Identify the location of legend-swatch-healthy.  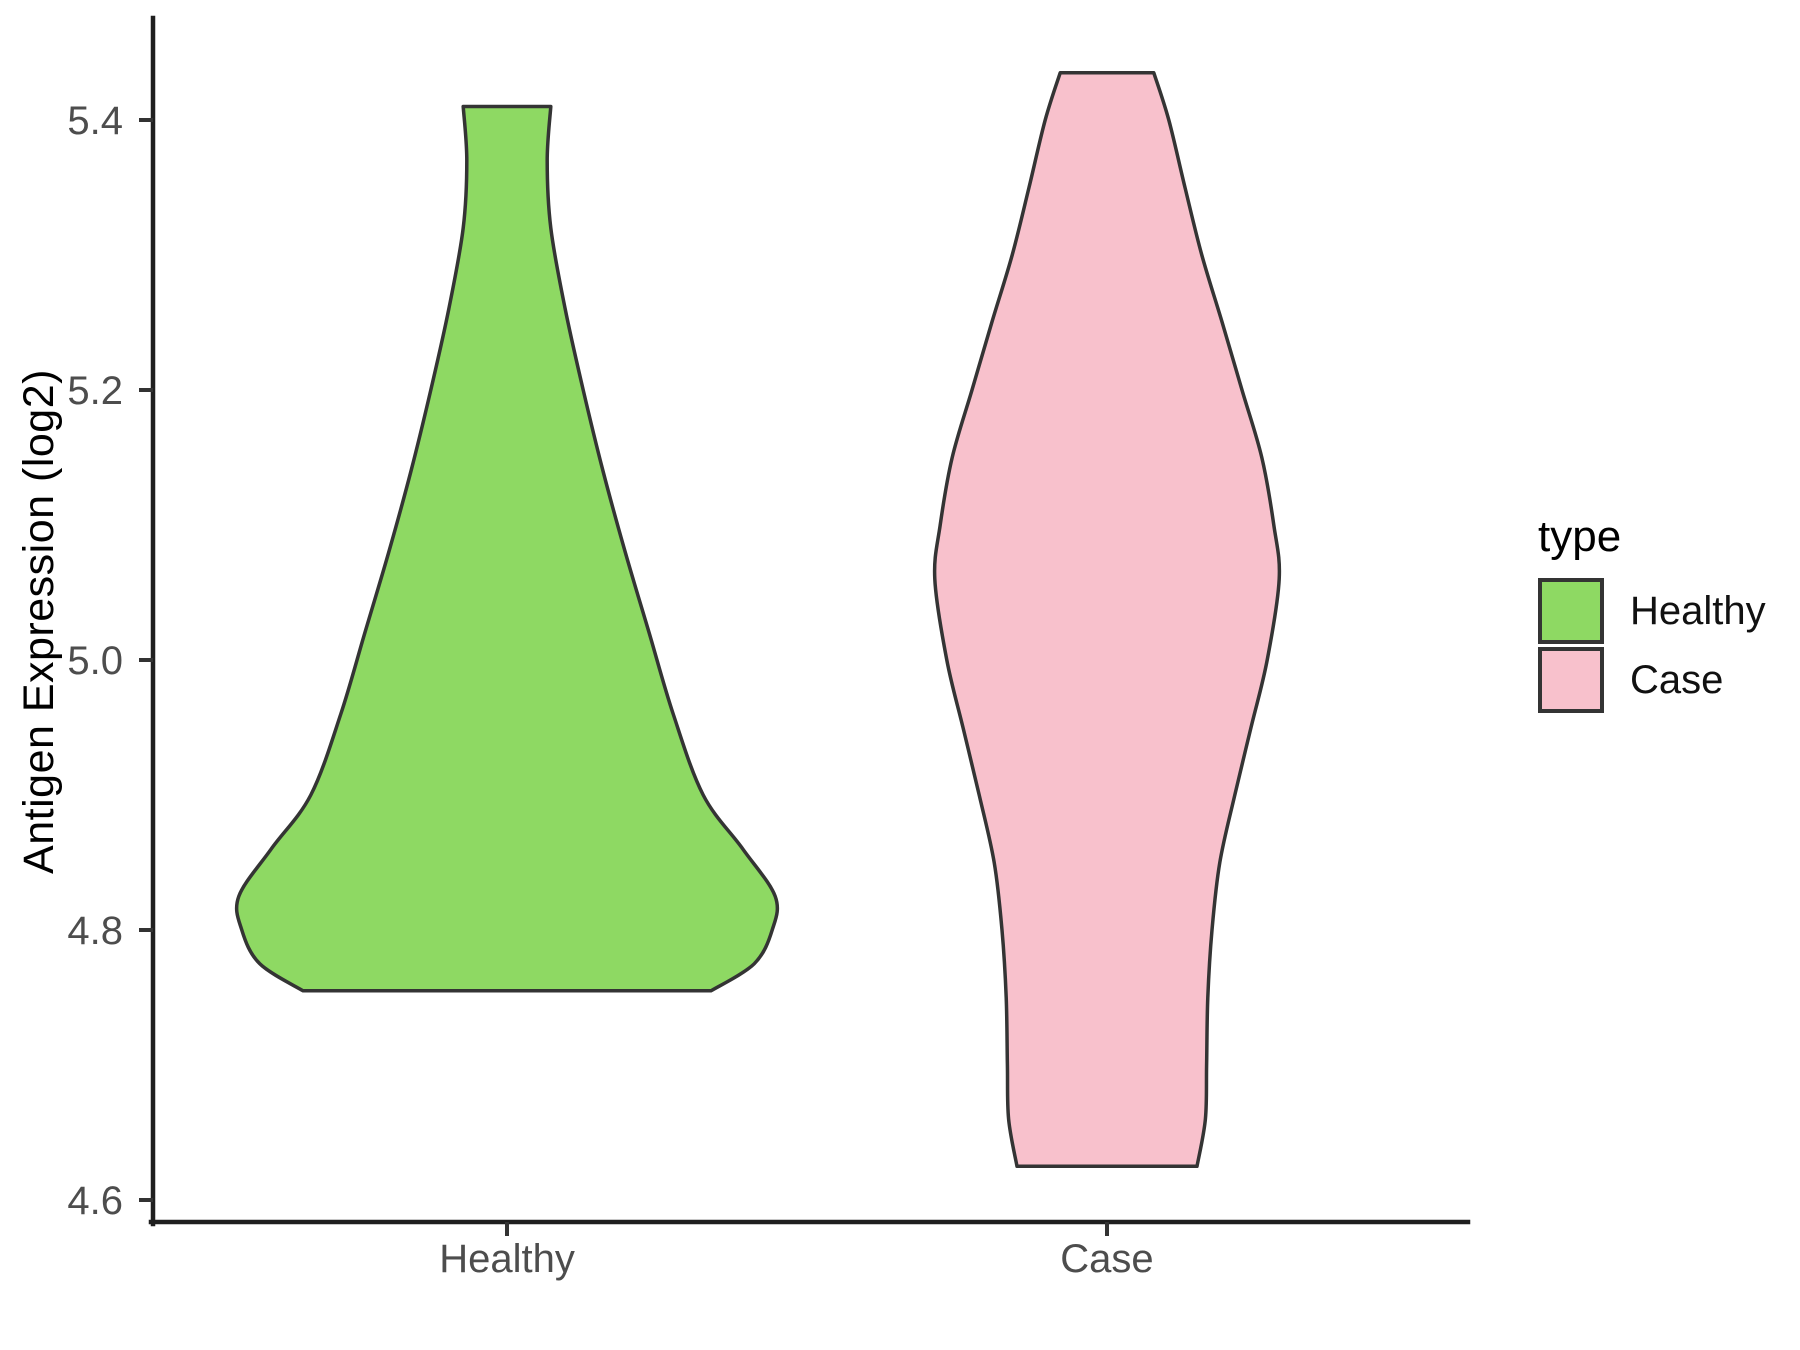
(1571, 611).